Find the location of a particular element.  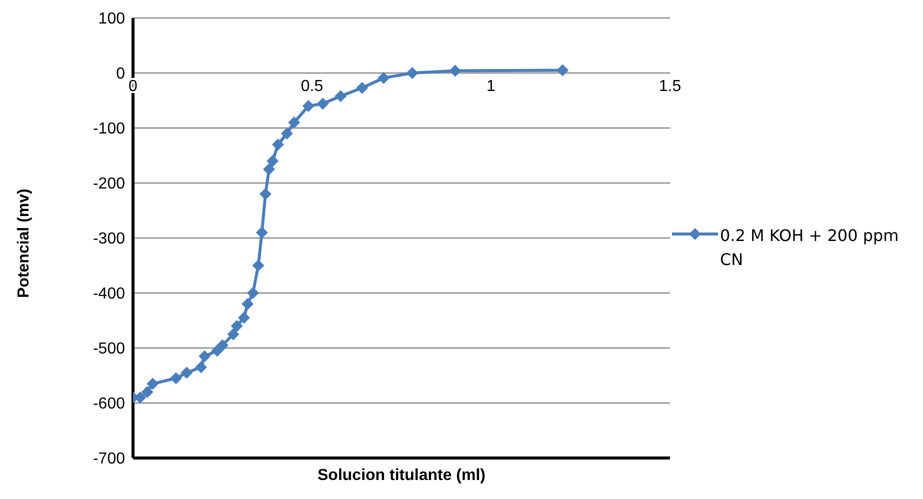

x-axis-title: Solucion titulante (ml) is located at coordinates (402, 475).